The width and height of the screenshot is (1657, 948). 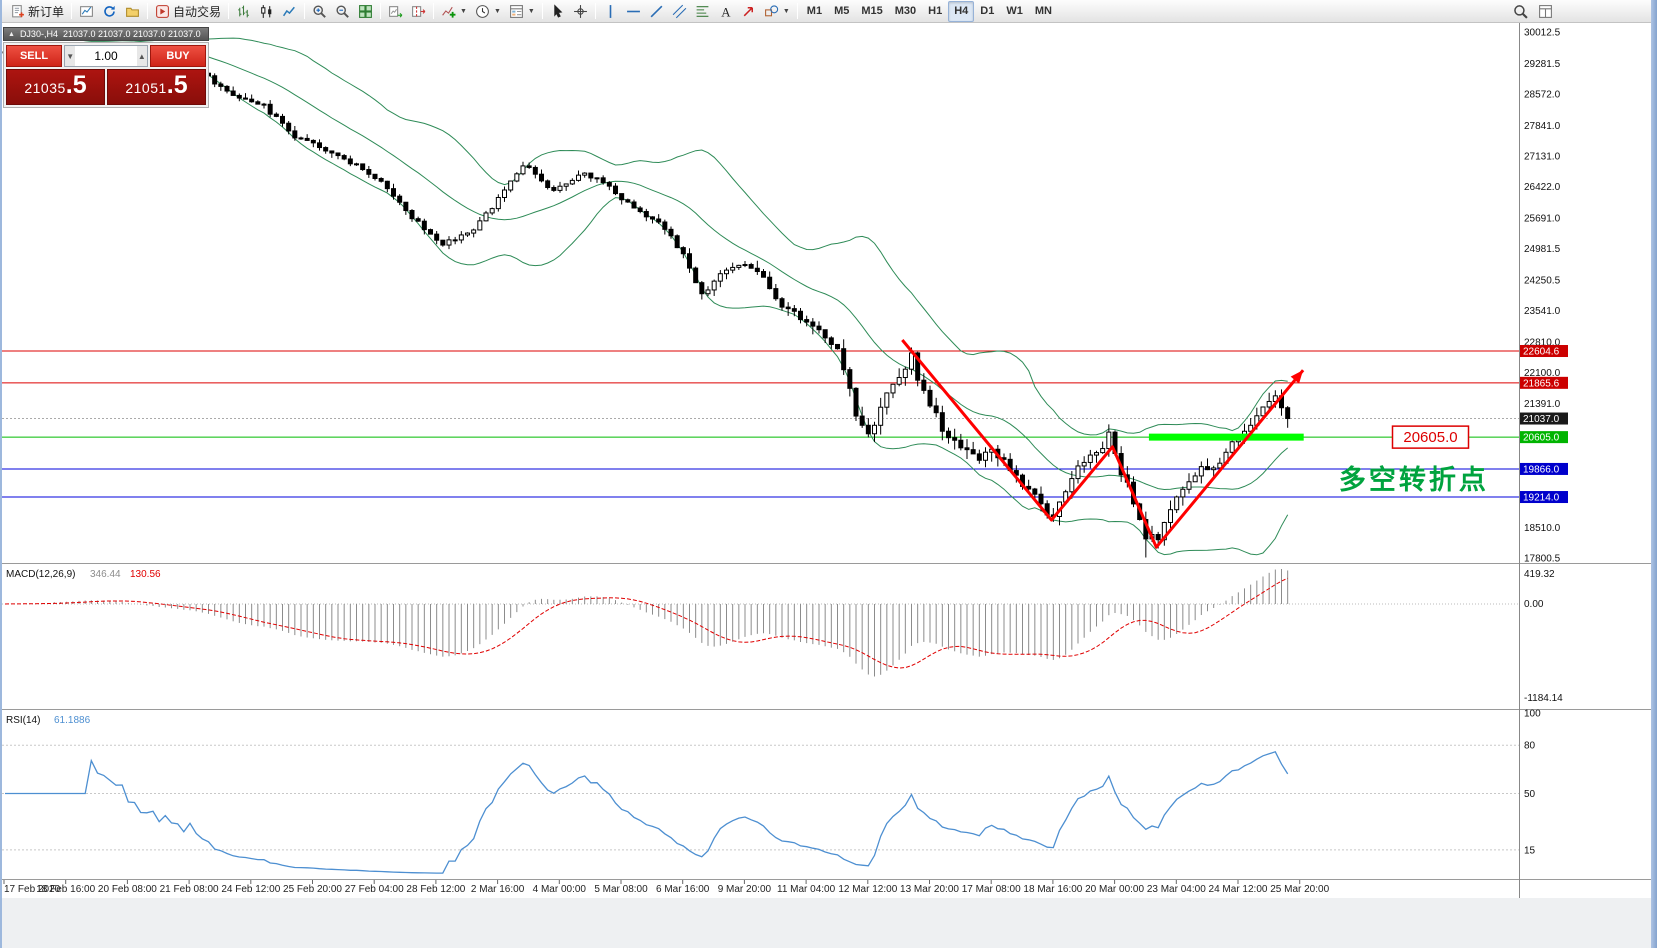 I want to click on tile-windows-button, so click(x=365, y=11).